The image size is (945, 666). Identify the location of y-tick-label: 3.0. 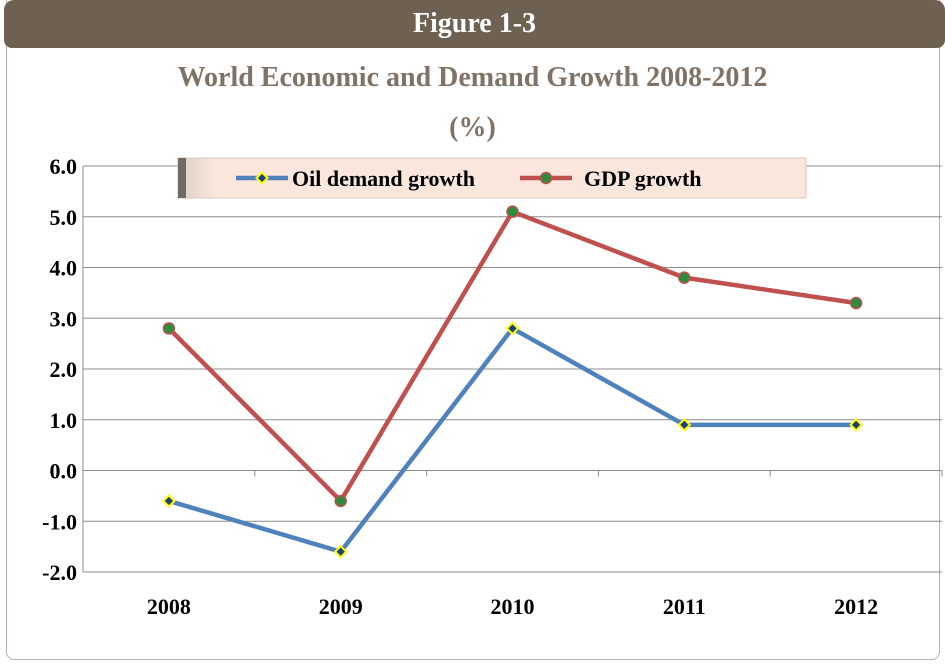
(64, 318).